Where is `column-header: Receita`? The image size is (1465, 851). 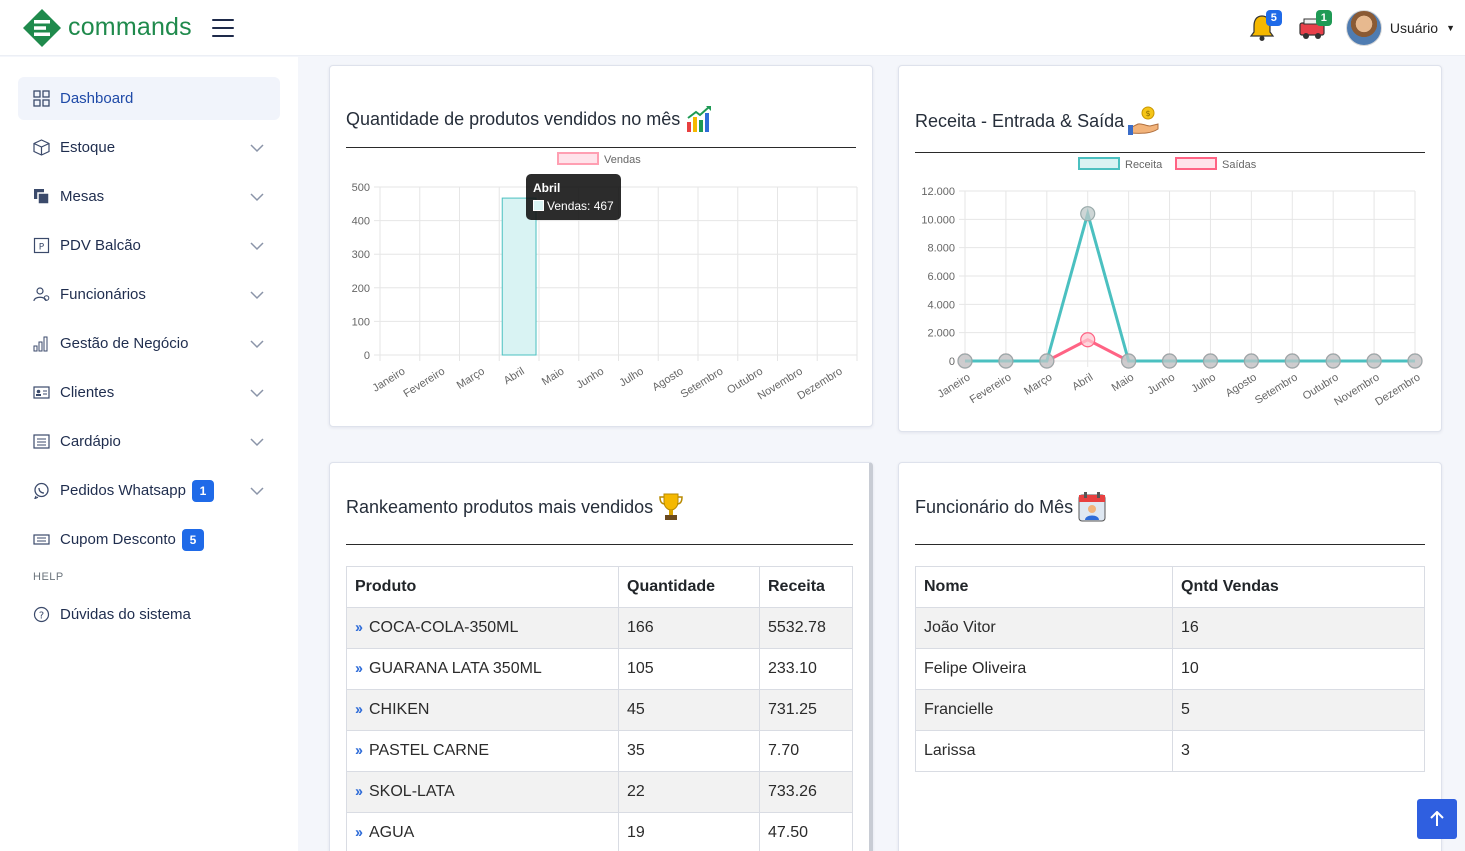
column-header: Receita is located at coordinates (806, 587).